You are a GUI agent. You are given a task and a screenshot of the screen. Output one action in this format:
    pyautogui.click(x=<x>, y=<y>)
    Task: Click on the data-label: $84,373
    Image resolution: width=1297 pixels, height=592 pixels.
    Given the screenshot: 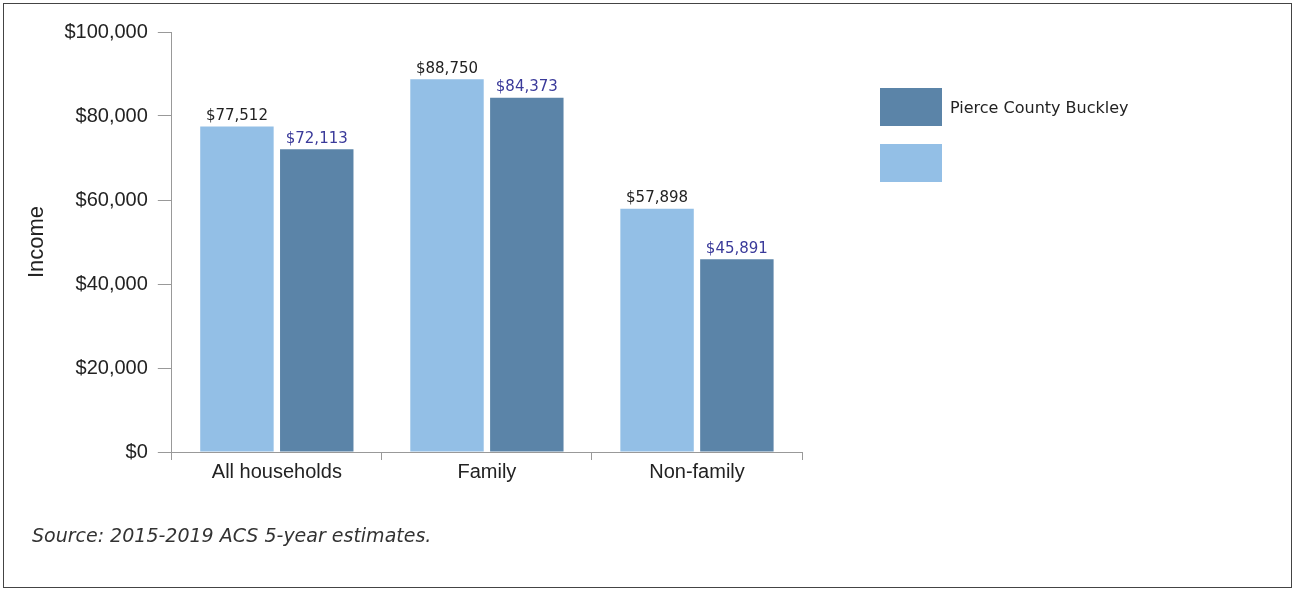 What is the action you would take?
    pyautogui.click(x=526, y=86)
    